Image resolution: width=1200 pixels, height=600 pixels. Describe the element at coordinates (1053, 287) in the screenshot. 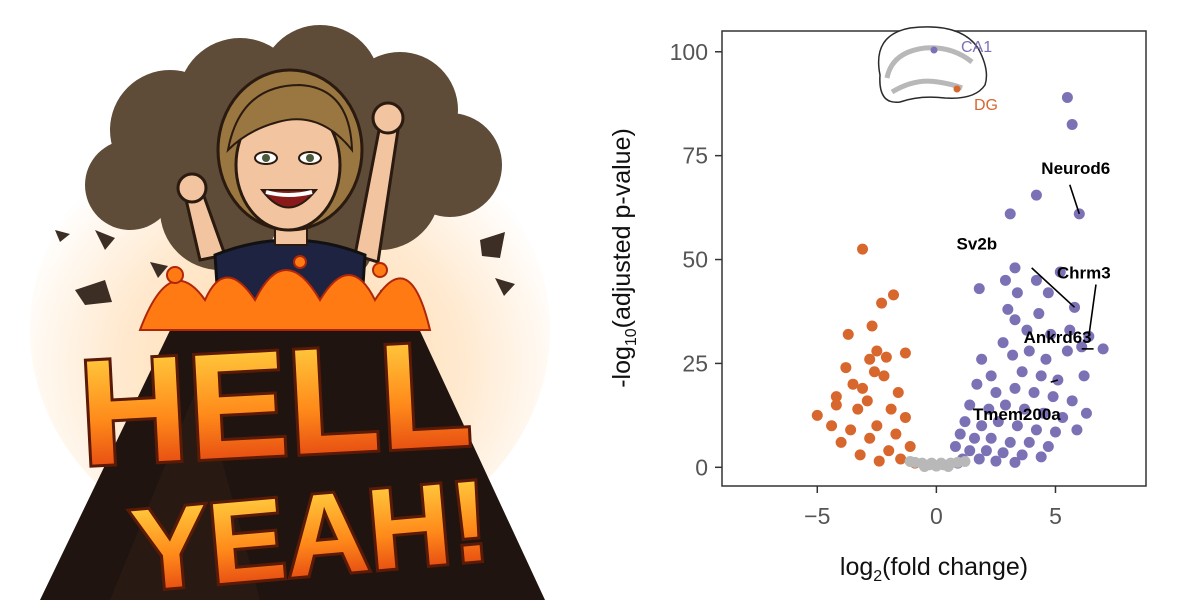

I see `annotation-leader-line` at that location.